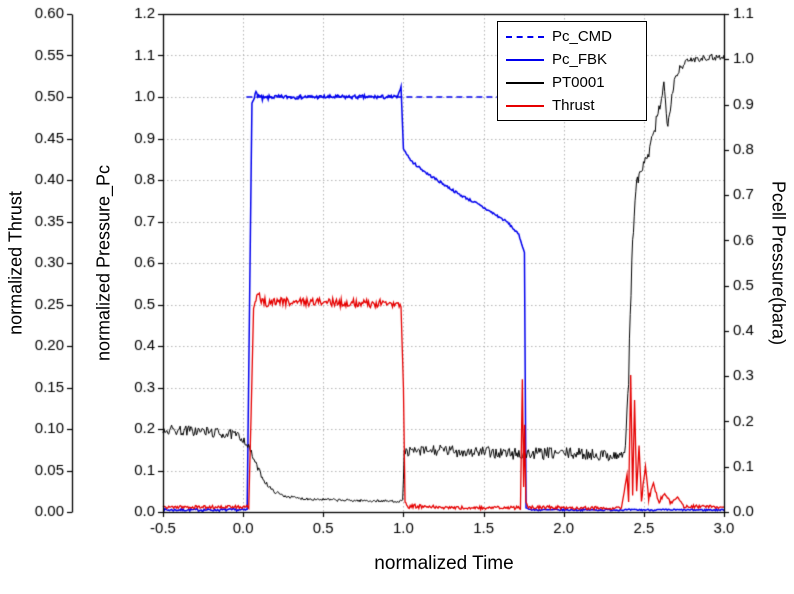  I want to click on legend-label-thrust: Thrust, so click(573, 105).